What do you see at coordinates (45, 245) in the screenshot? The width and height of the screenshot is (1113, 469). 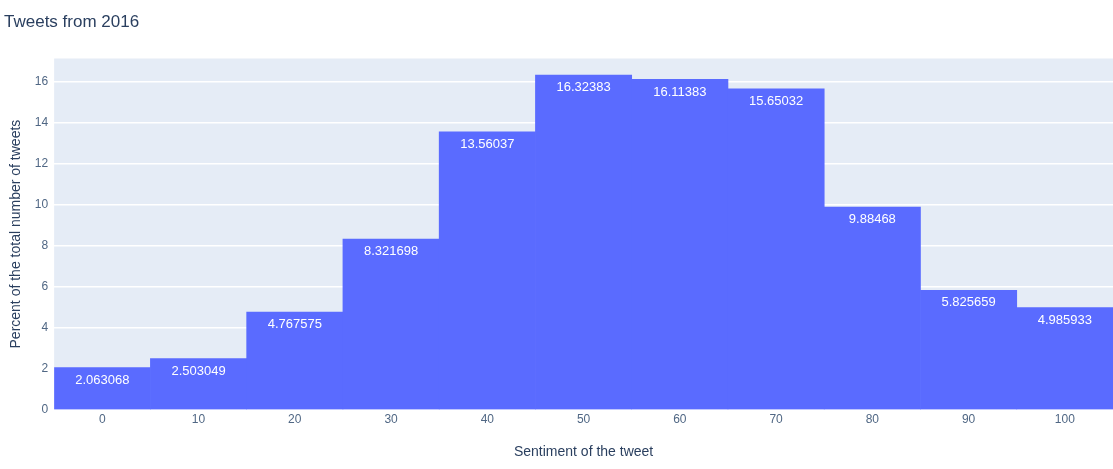 I see `y-tick-label: 8` at bounding box center [45, 245].